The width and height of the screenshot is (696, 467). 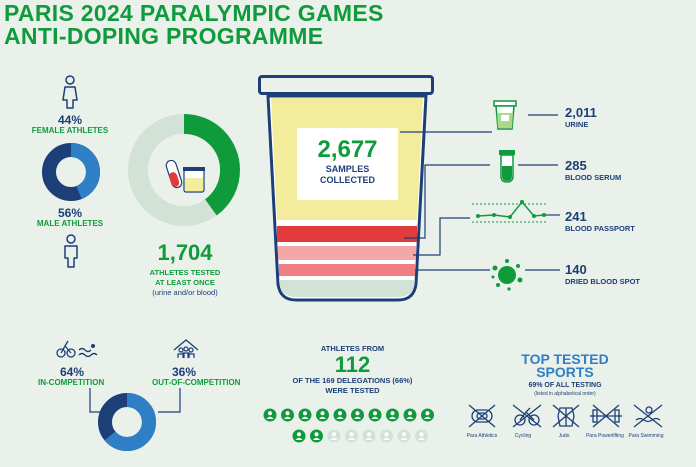 I want to click on top-sports-subtitle: 69% OF ALL TESTING, so click(x=565, y=385).